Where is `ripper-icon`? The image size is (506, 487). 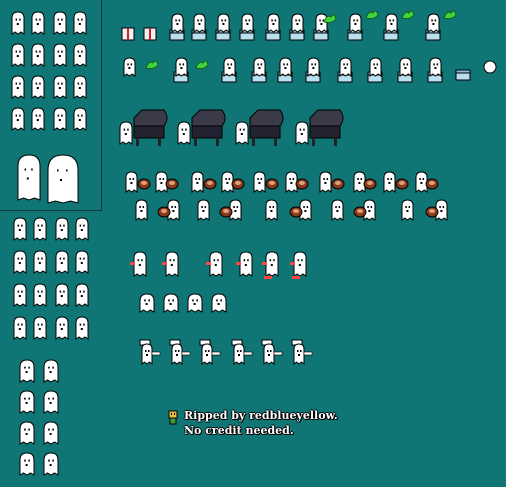
ripper-icon is located at coordinates (173, 417).